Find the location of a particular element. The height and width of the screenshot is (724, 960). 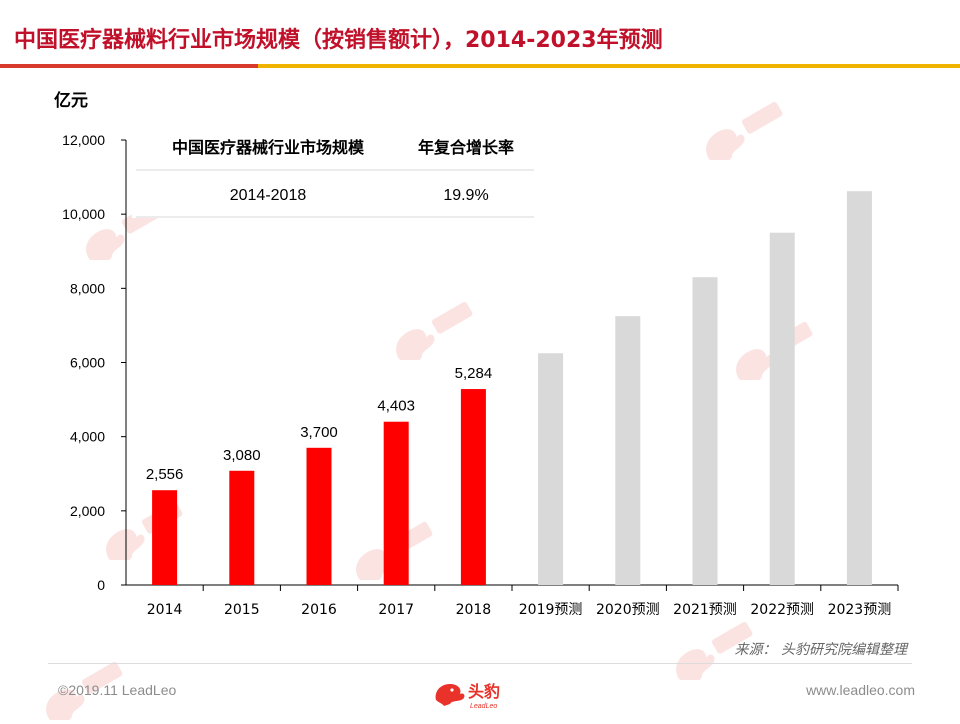

bar-2016 is located at coordinates (319, 516).